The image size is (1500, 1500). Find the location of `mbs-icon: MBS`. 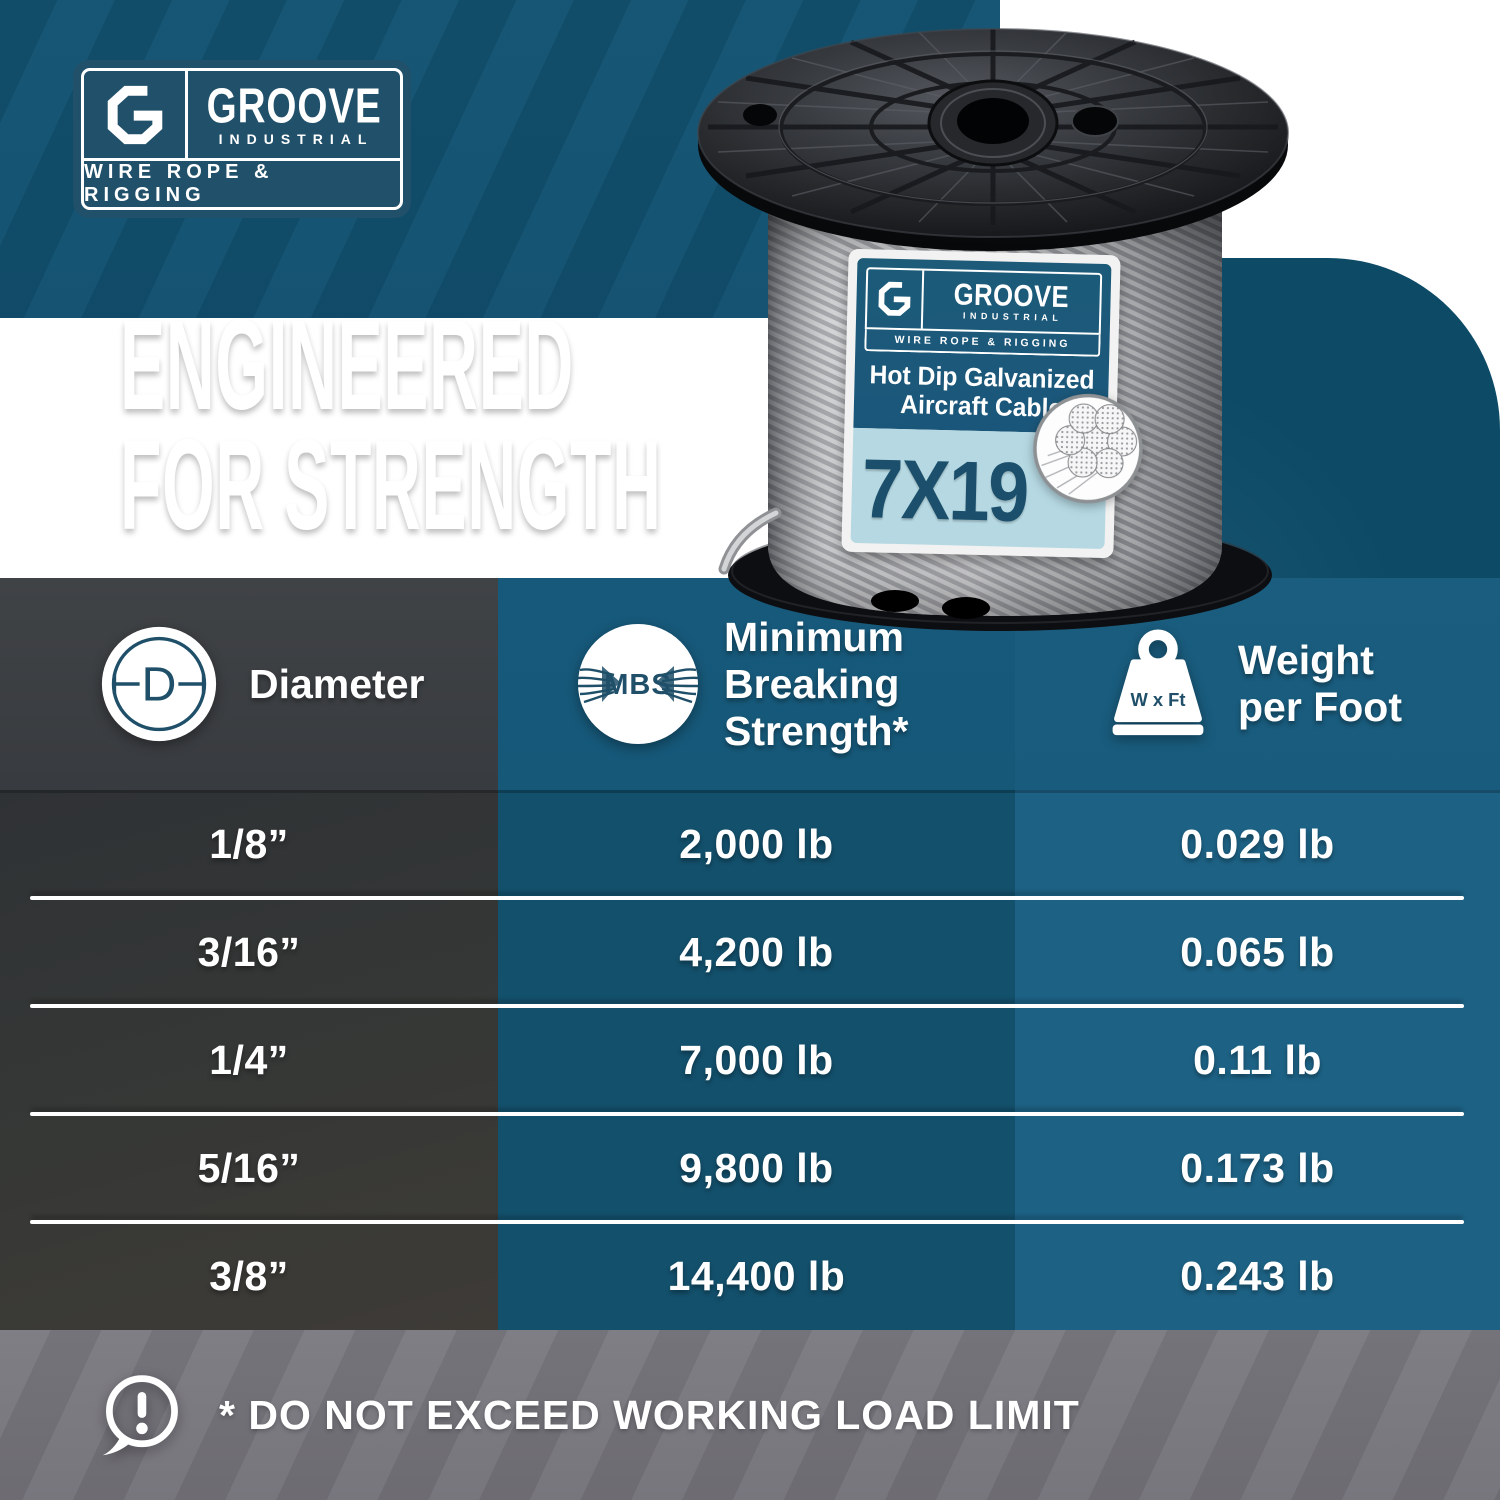

mbs-icon: MBS is located at coordinates (638, 684).